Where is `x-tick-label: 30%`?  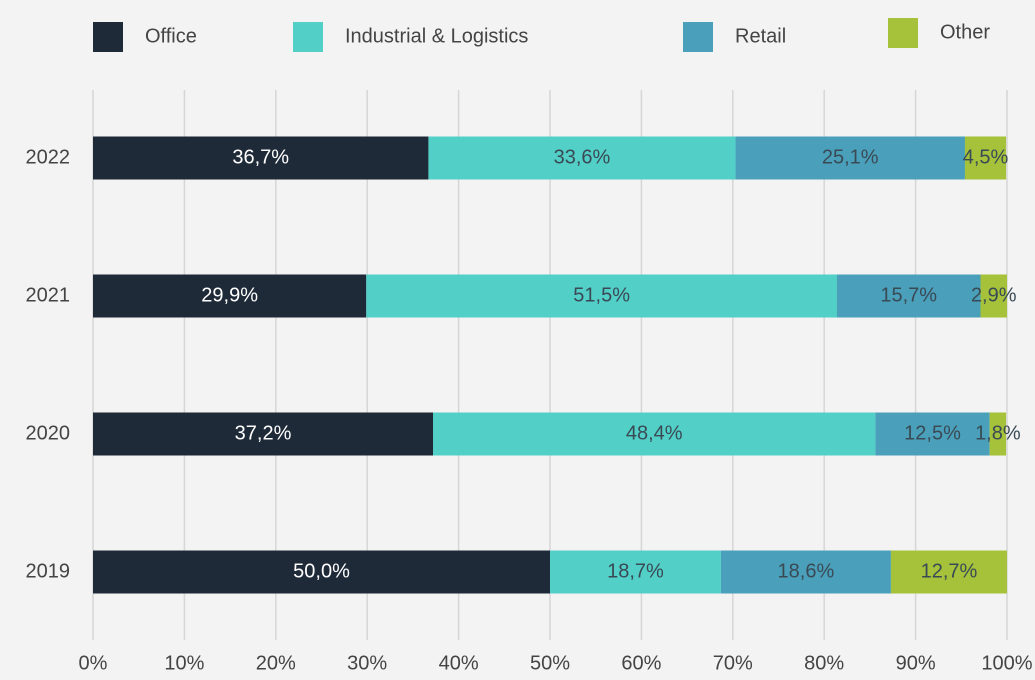 x-tick-label: 30% is located at coordinates (367, 663).